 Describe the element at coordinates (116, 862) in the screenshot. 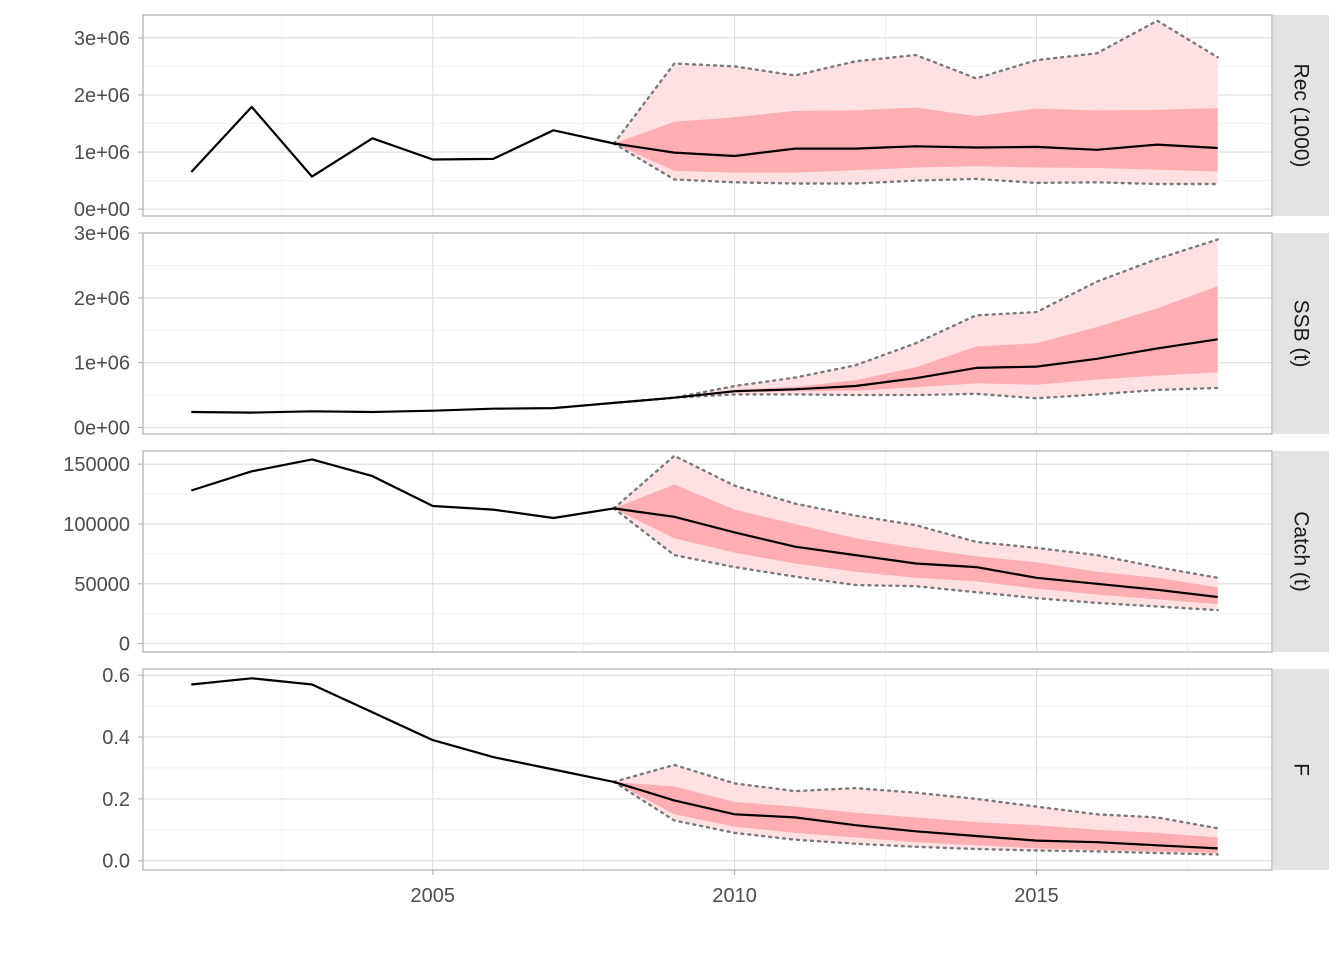

I see `y-tick-label: 0.0` at that location.